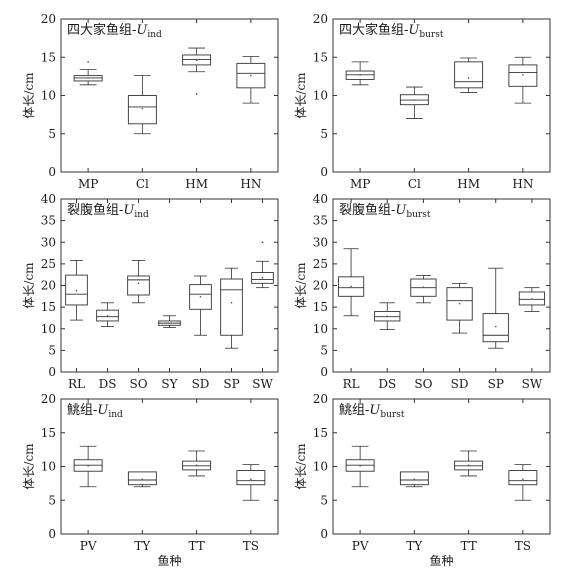  I want to click on panel-title: 四大家鱼组-Uind, so click(114, 31).